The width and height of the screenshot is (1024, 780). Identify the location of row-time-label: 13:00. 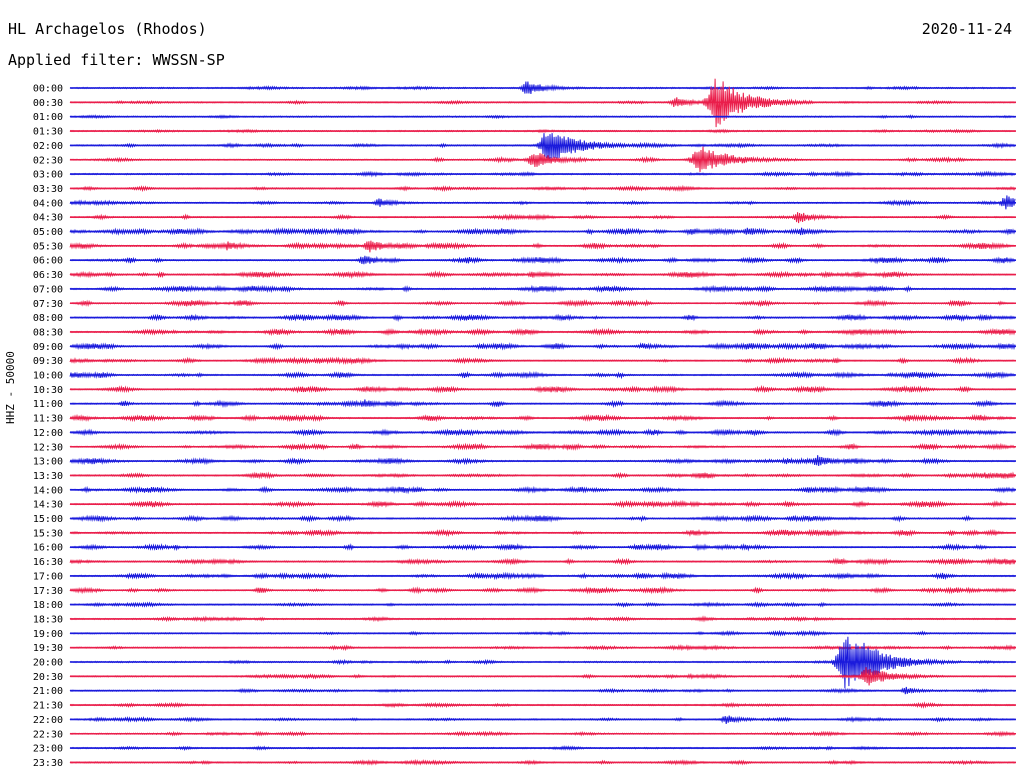
(48, 462).